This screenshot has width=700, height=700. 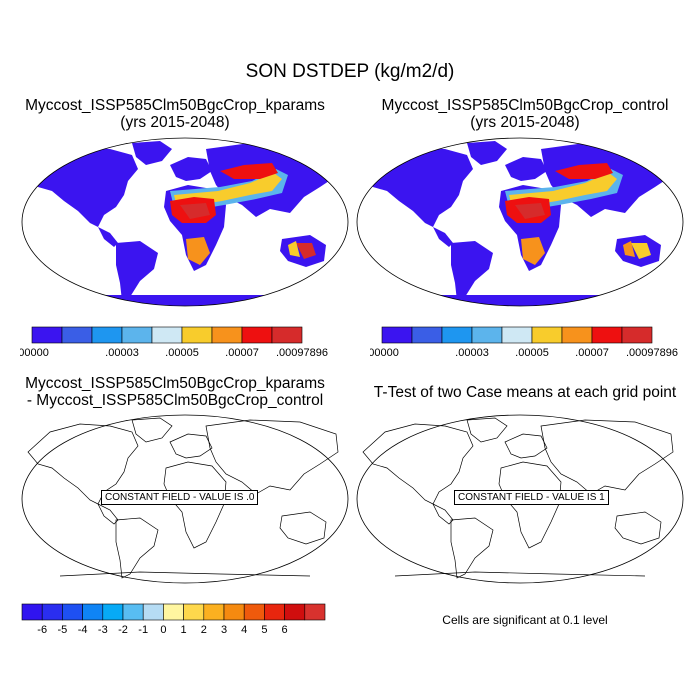 I want to click on map-panel4, so click(x=520, y=499).